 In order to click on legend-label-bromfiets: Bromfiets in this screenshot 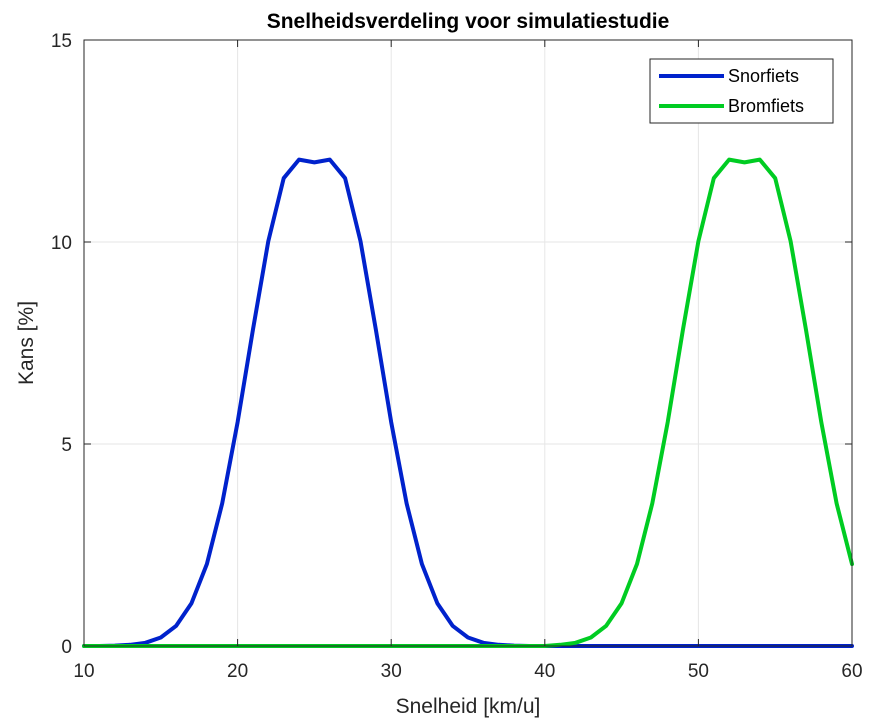, I will do `click(766, 106)`.